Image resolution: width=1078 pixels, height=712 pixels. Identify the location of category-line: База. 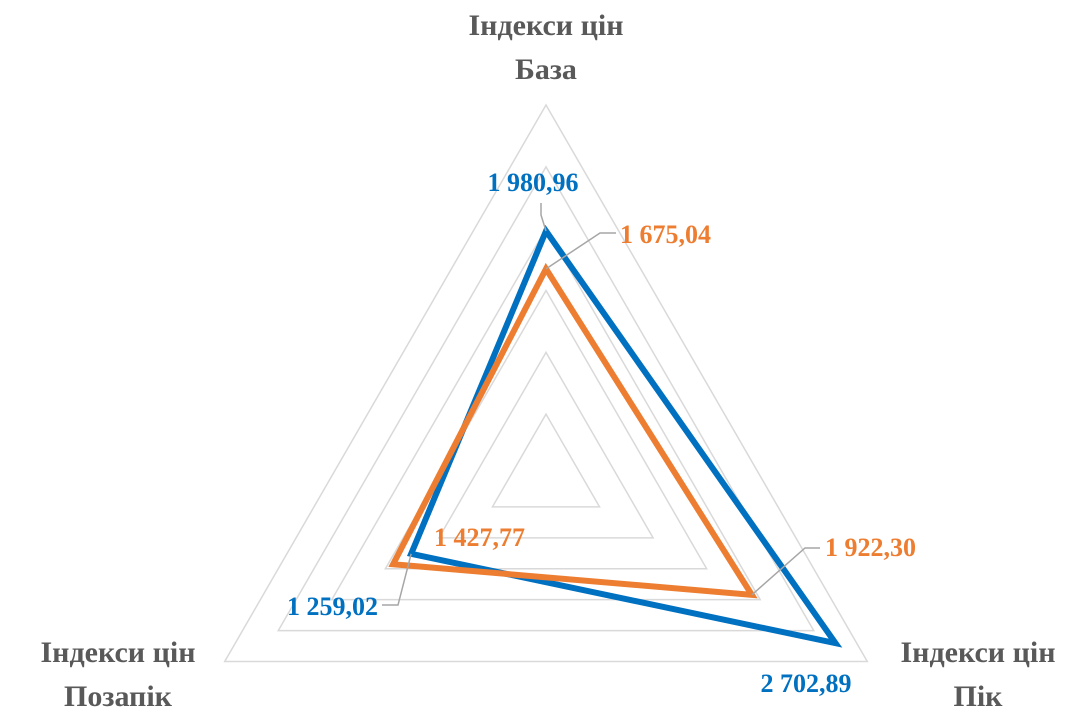
(546, 69).